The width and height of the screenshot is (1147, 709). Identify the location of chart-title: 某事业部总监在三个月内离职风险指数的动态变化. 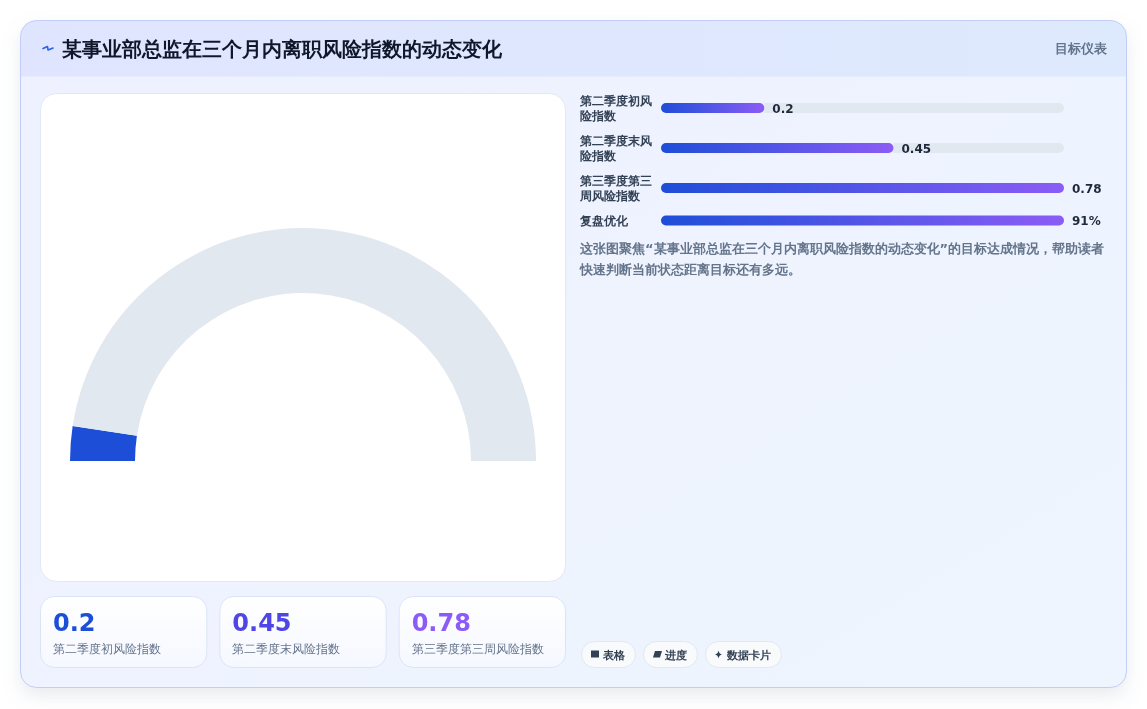
(282, 49).